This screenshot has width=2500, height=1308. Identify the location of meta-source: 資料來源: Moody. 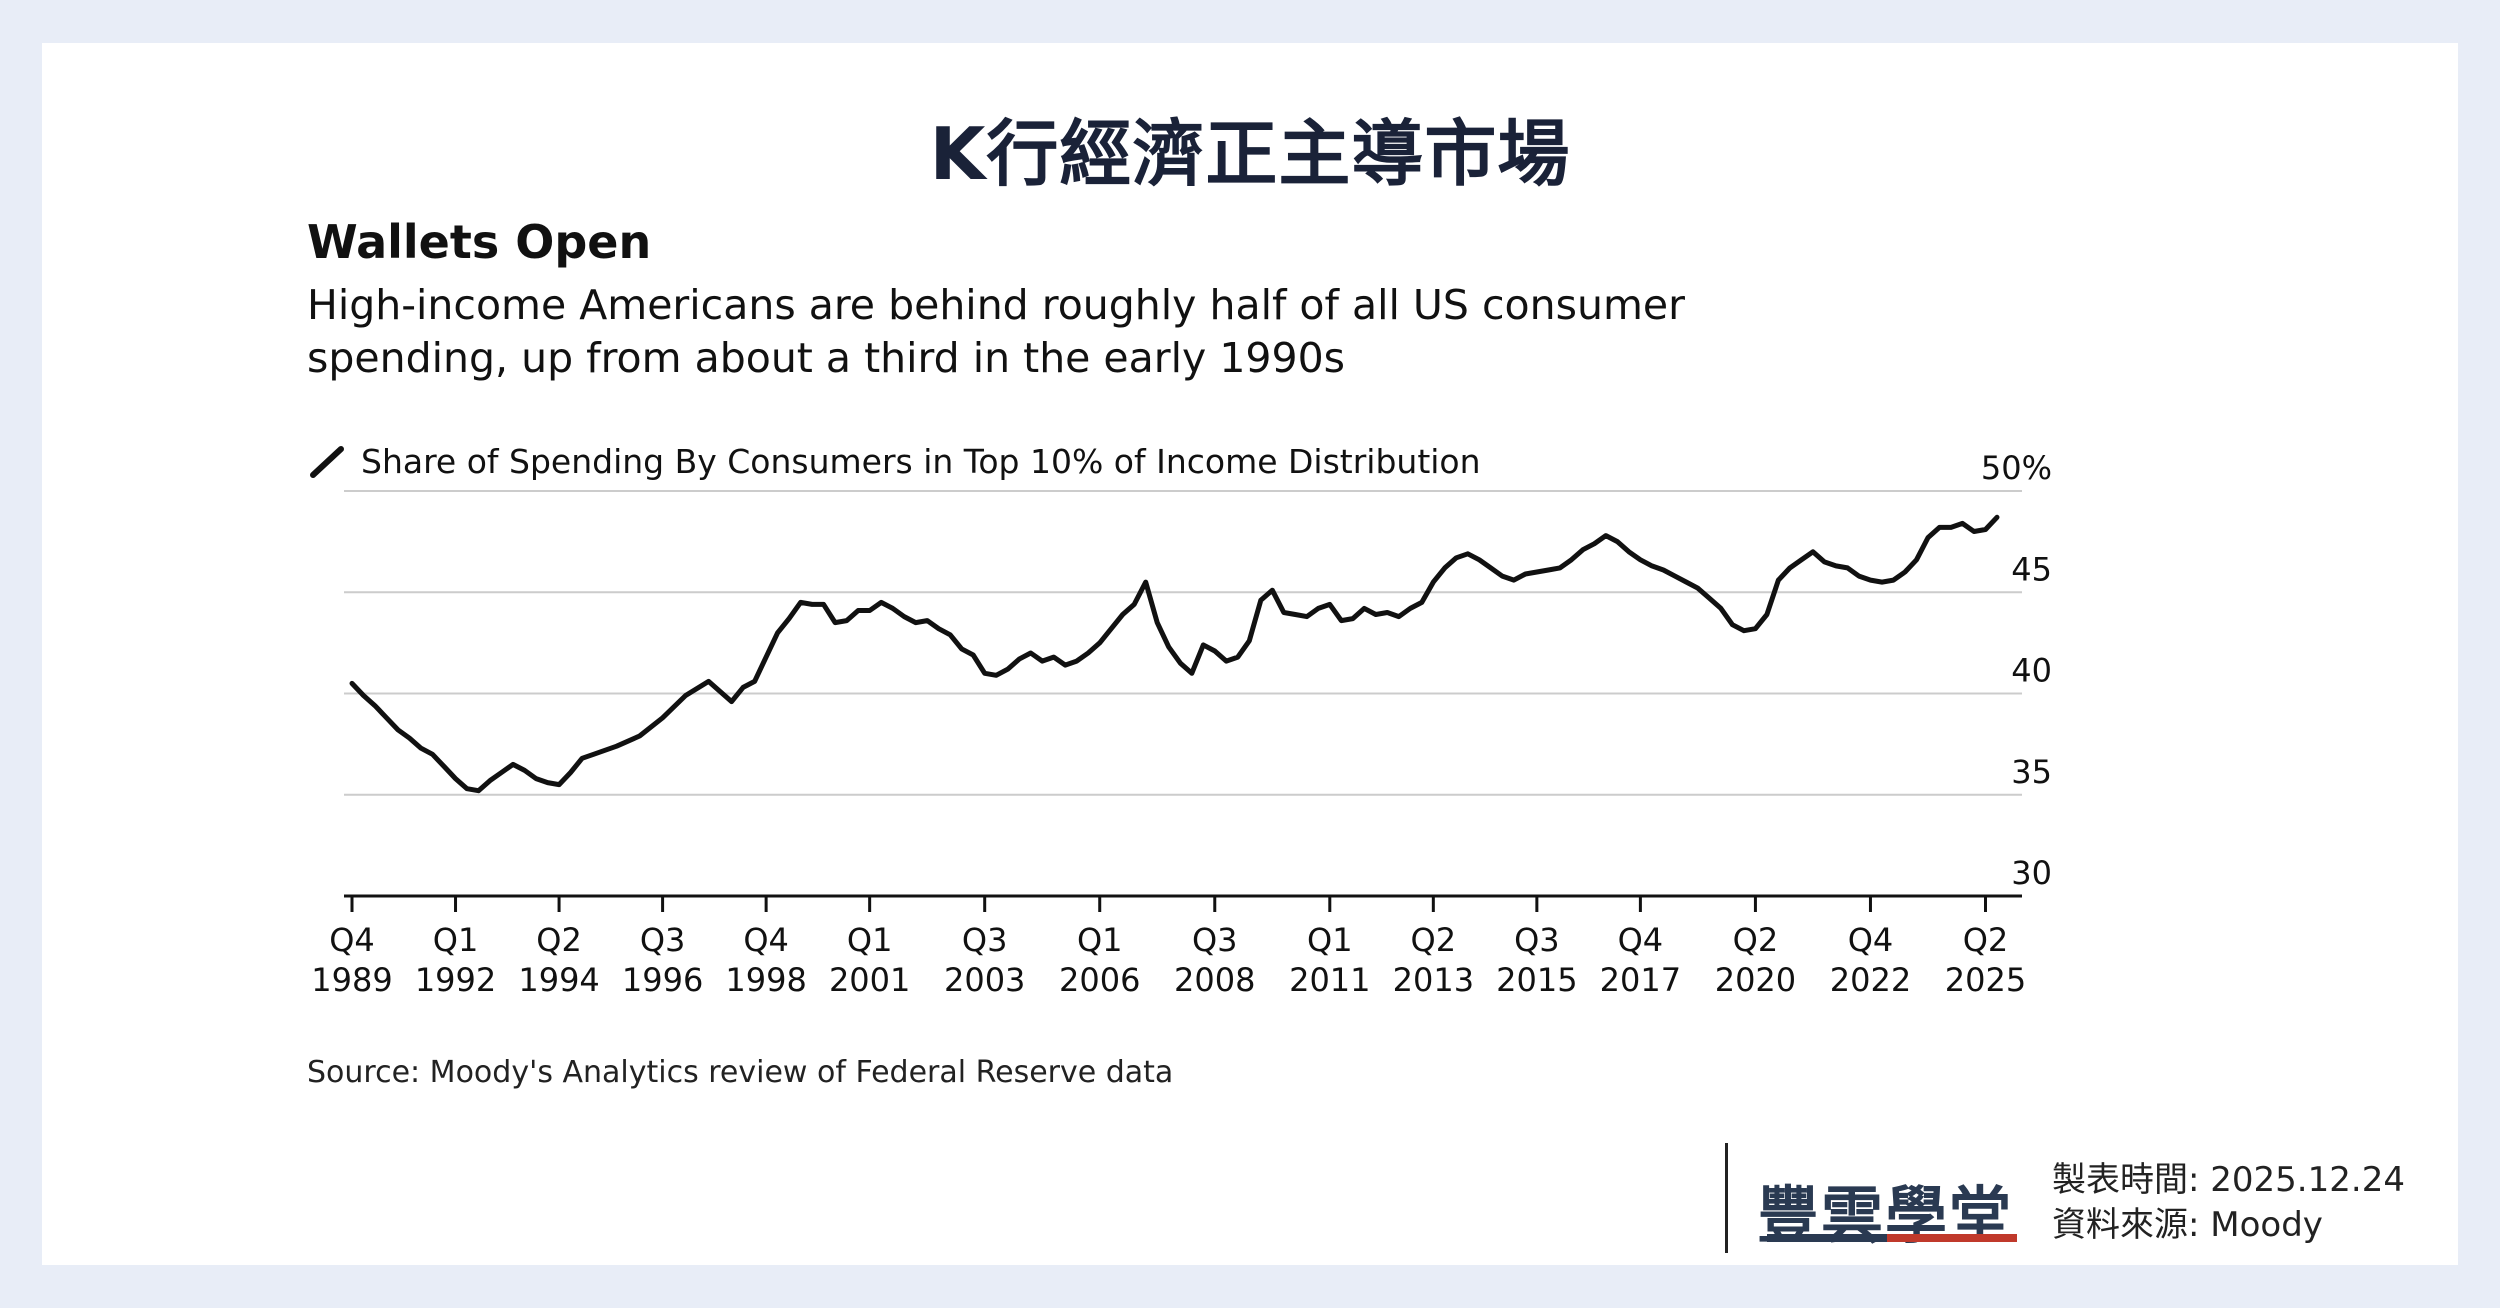
(2228, 1225).